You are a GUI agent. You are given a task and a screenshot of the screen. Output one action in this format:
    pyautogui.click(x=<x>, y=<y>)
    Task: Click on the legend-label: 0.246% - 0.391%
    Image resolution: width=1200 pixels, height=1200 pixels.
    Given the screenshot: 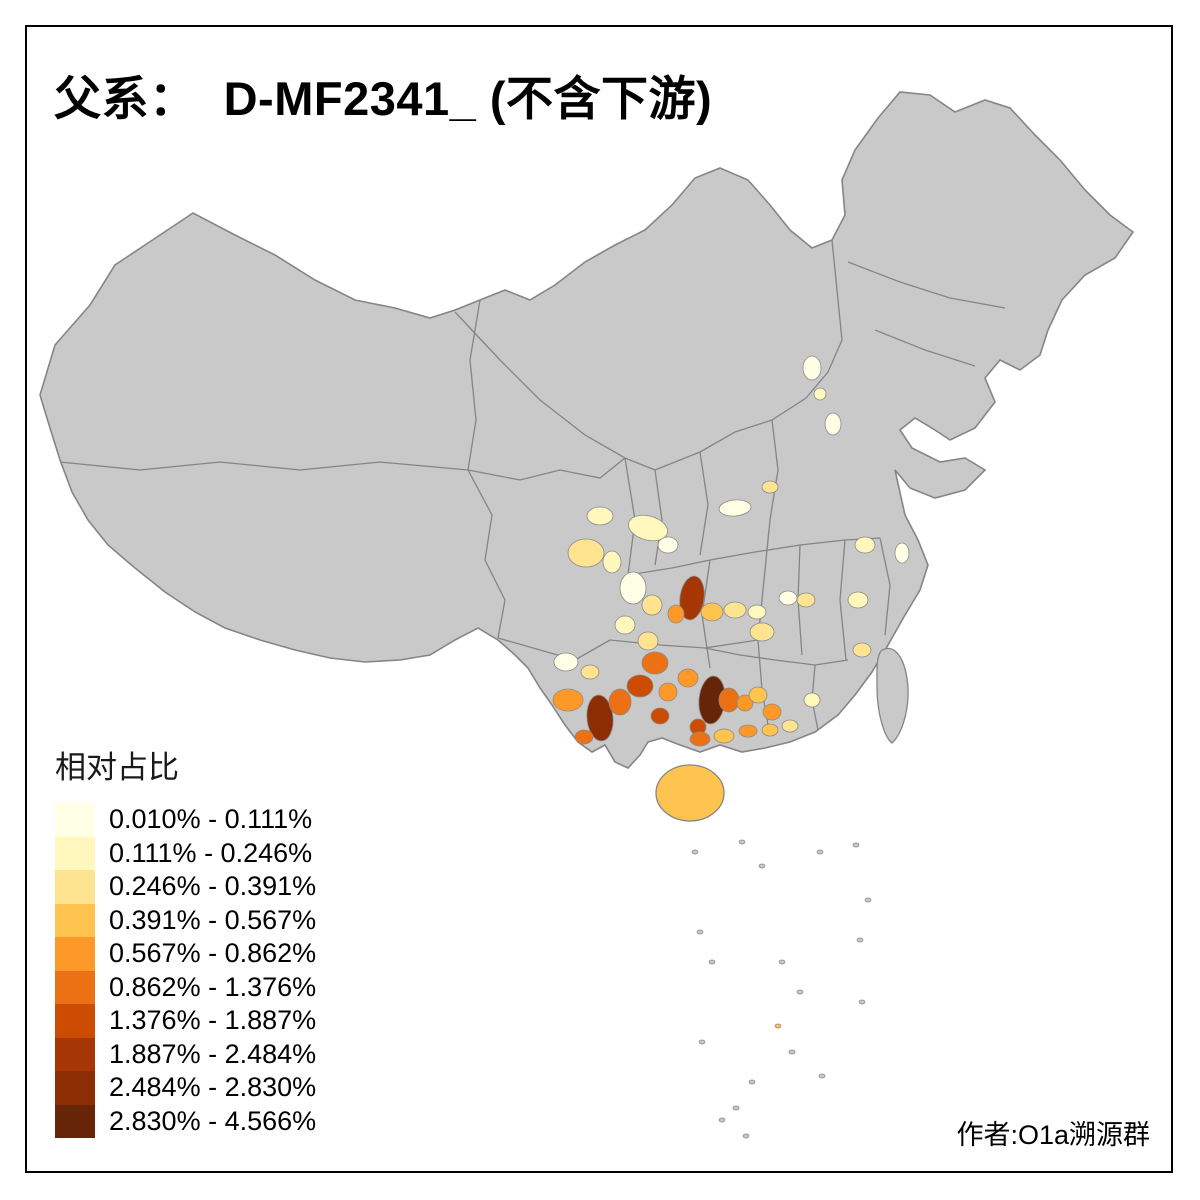 What is the action you would take?
    pyautogui.click(x=213, y=886)
    